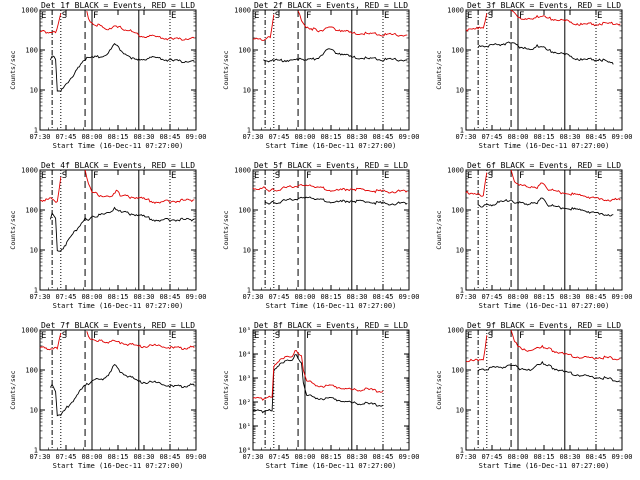 The width and height of the screenshot is (640, 480). I want to click on panel-title: Det 3f BLACK = Events, RED = LLD, so click(544, 5).